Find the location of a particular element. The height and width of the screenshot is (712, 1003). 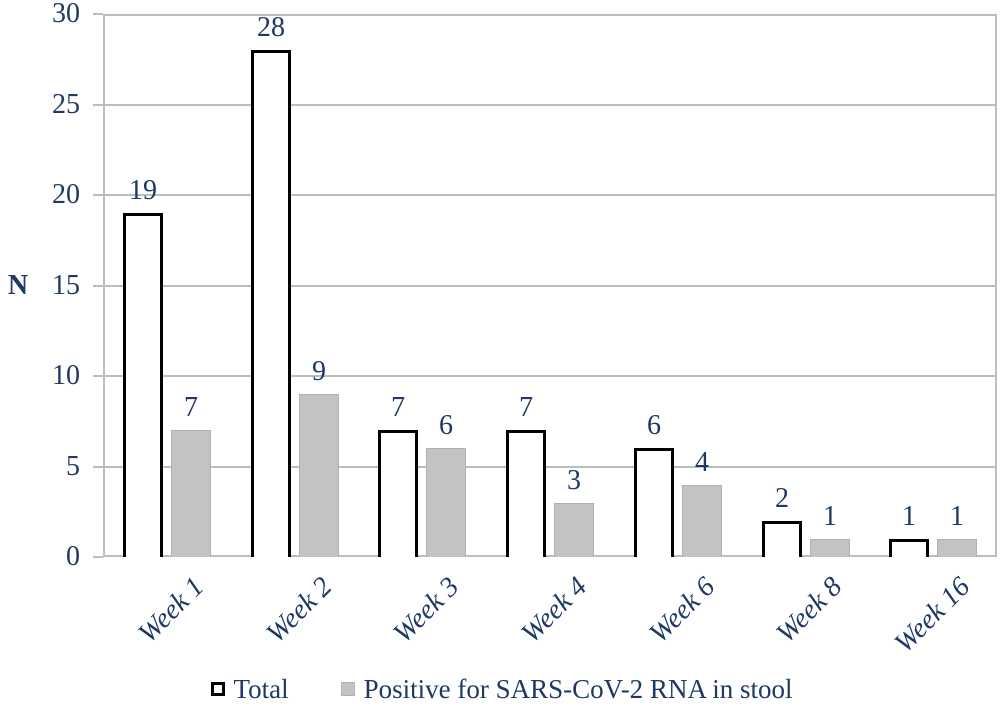

legend-item-total: Total is located at coordinates (249, 689).